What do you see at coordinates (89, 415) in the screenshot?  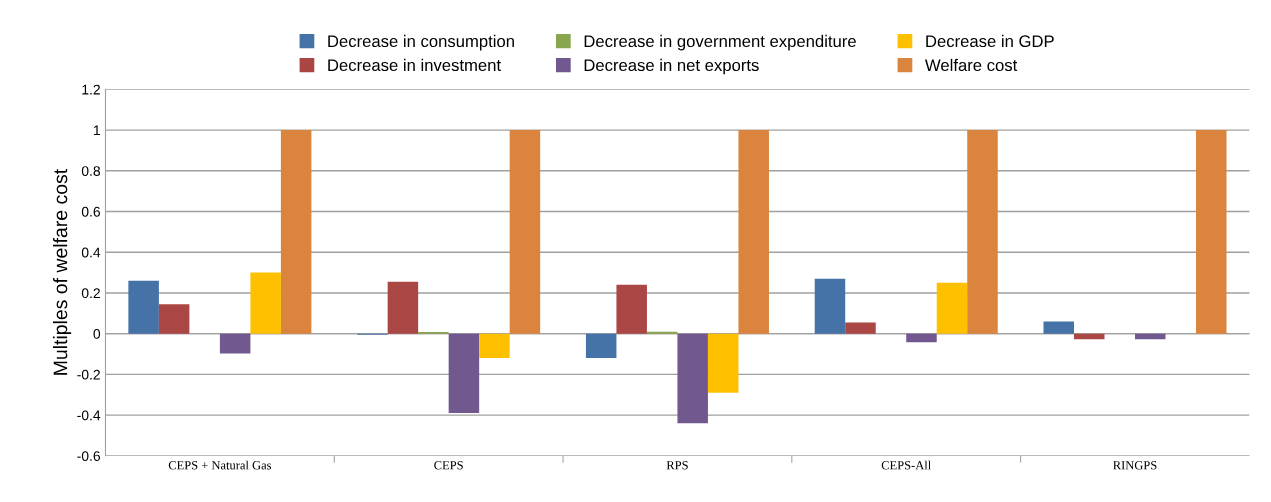 I see `y-tick-label: -0.4` at bounding box center [89, 415].